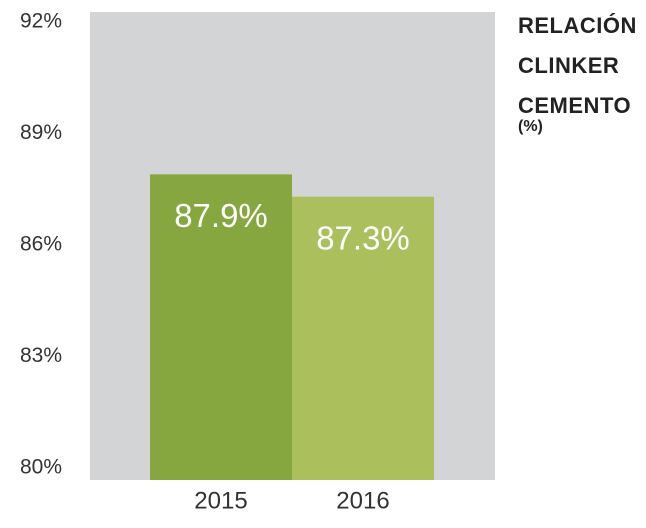 The image size is (646, 528). Describe the element at coordinates (221, 215) in the screenshot. I see `value-label: 87.9%` at that location.